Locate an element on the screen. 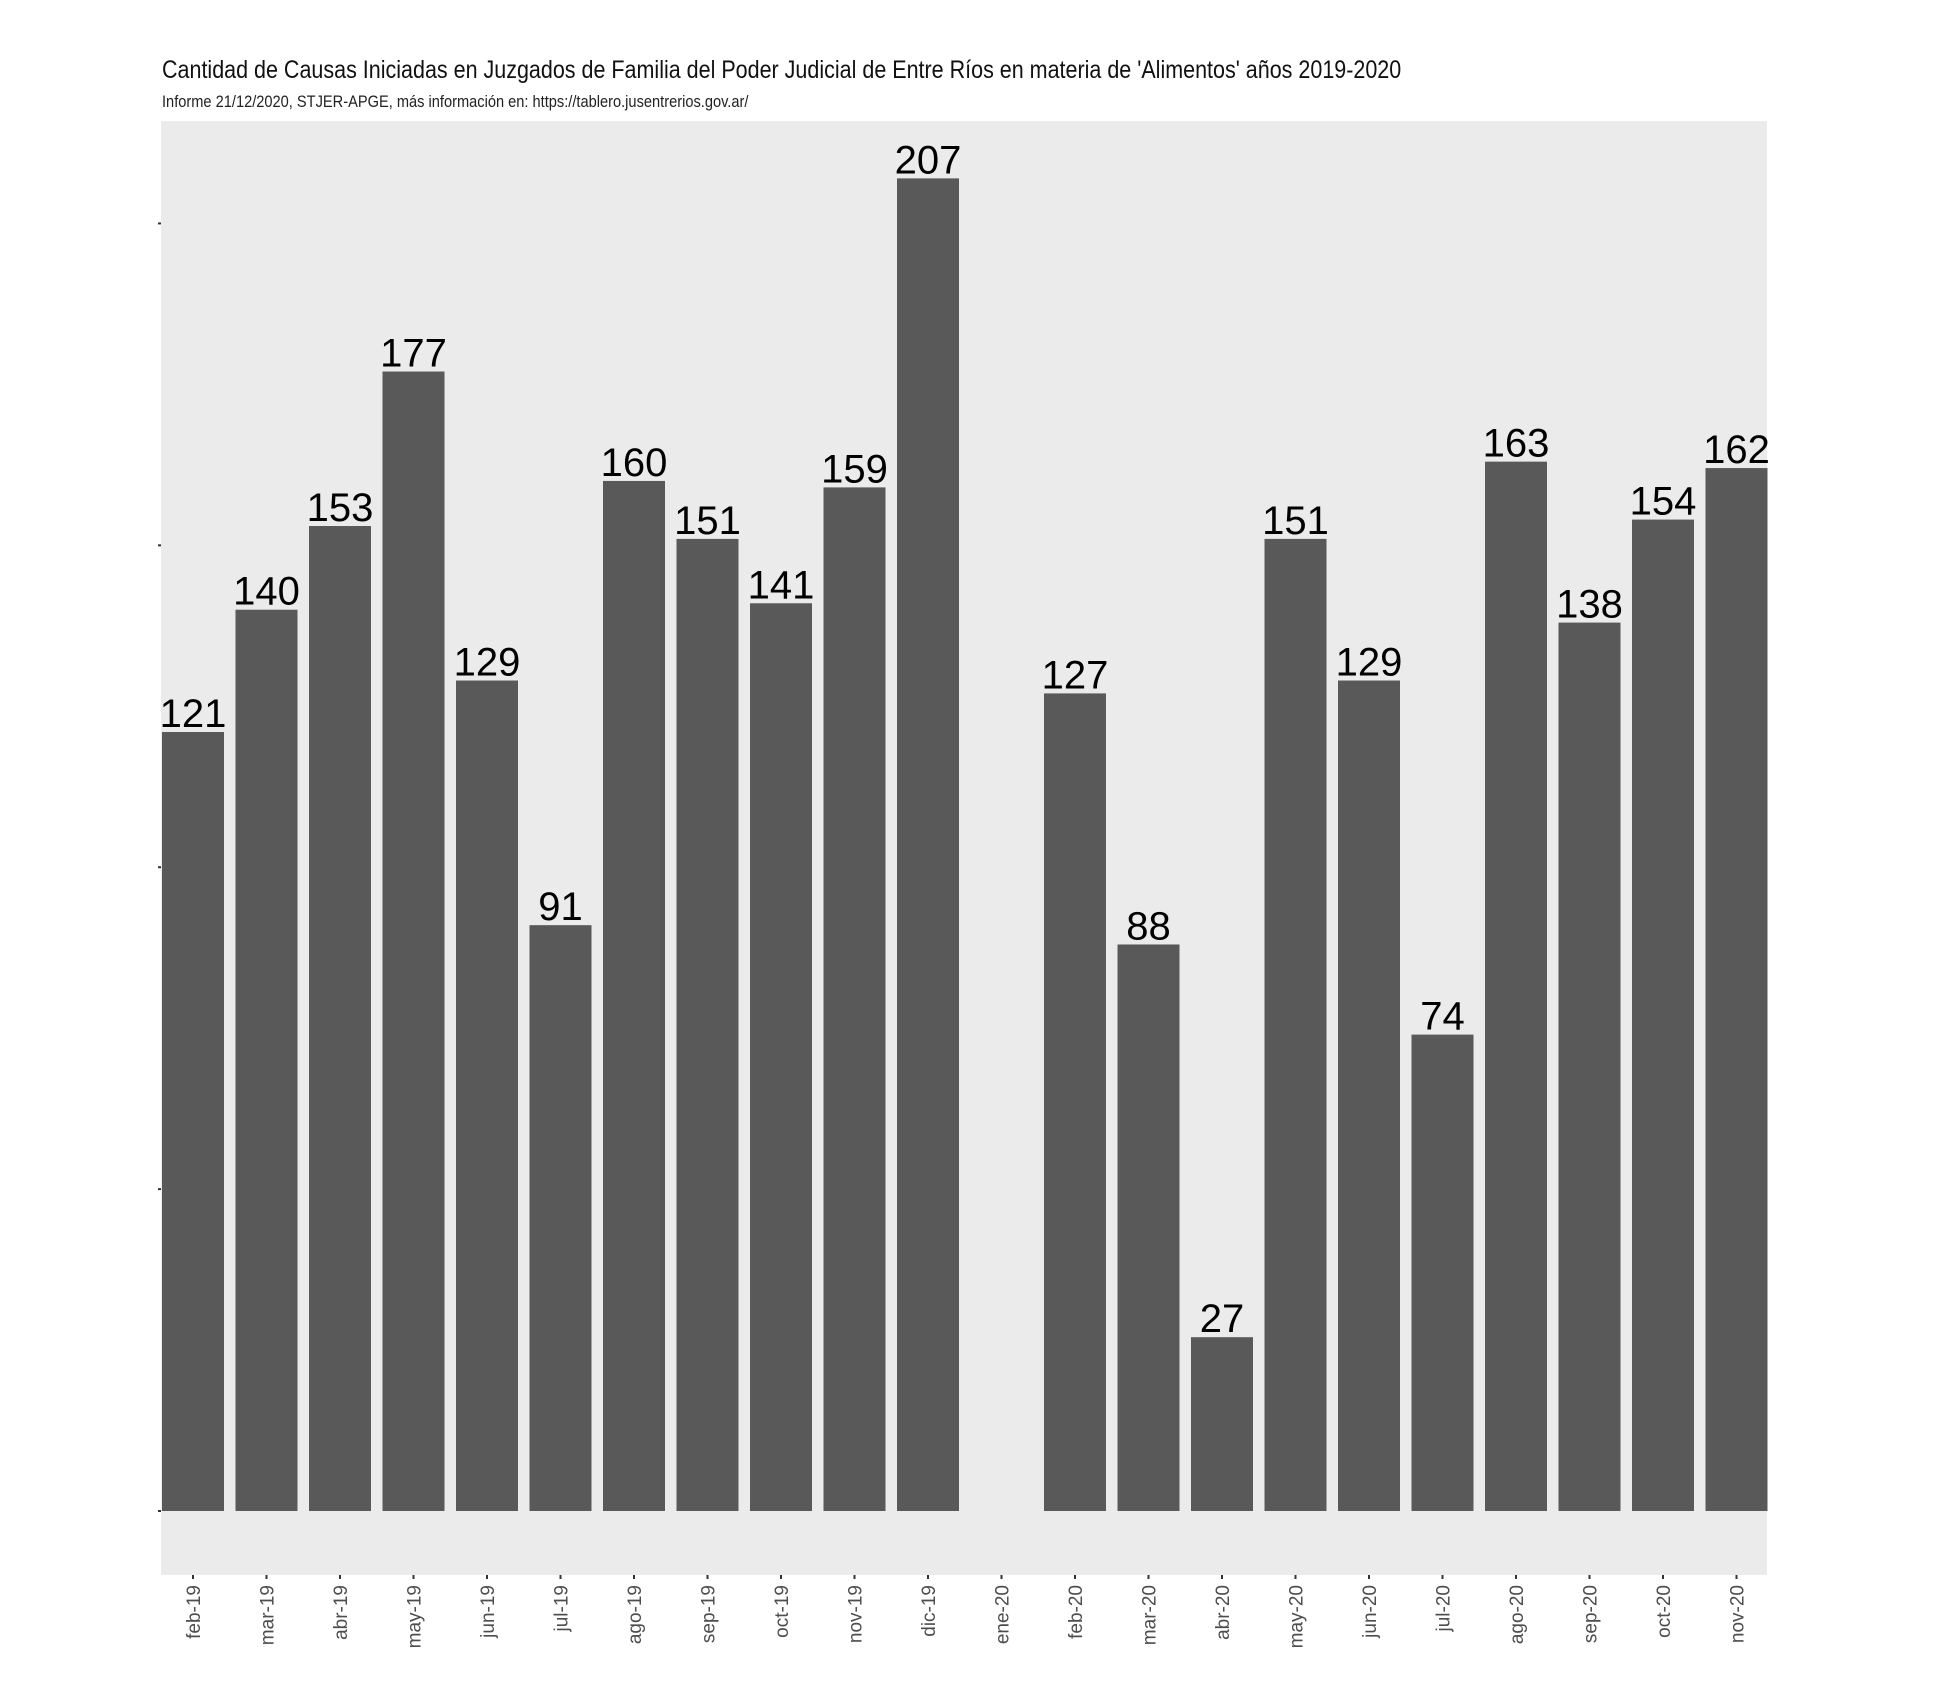 This screenshot has width=1934, height=1690. x-tick-label-sep-20: sep-20 is located at coordinates (1591, 1614).